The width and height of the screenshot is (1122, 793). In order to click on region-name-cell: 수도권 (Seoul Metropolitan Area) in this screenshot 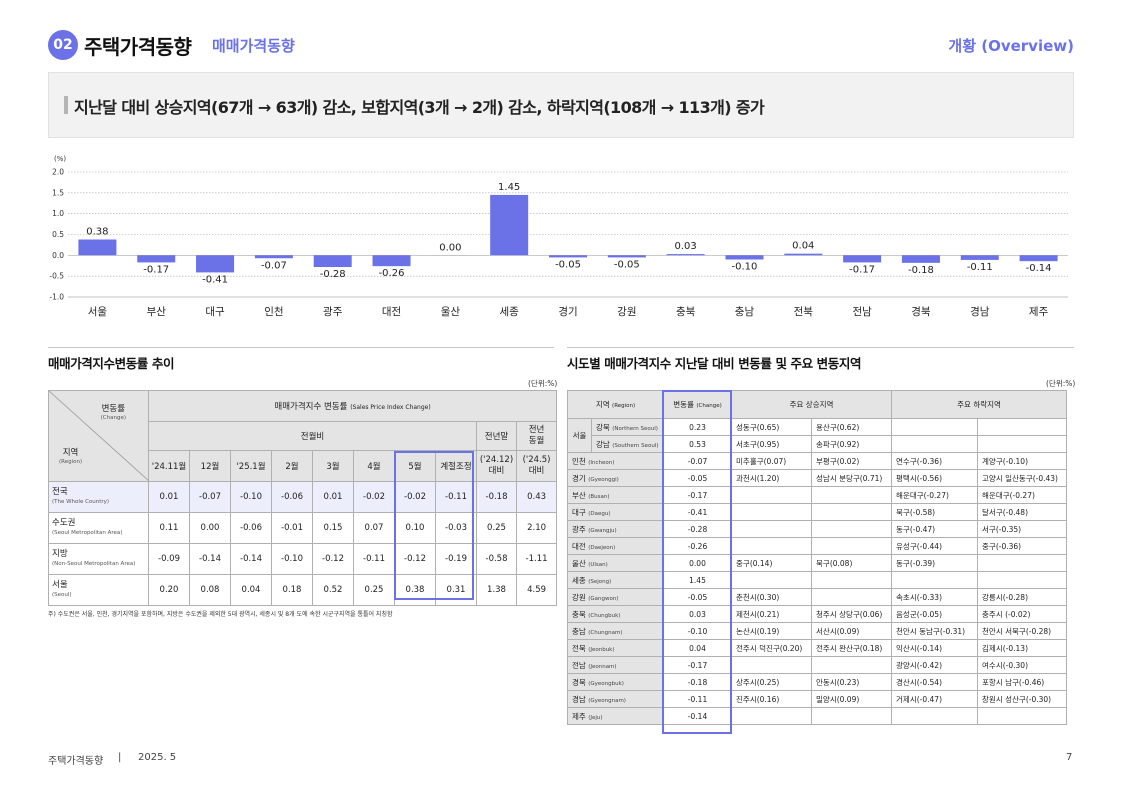, I will do `click(98, 528)`.